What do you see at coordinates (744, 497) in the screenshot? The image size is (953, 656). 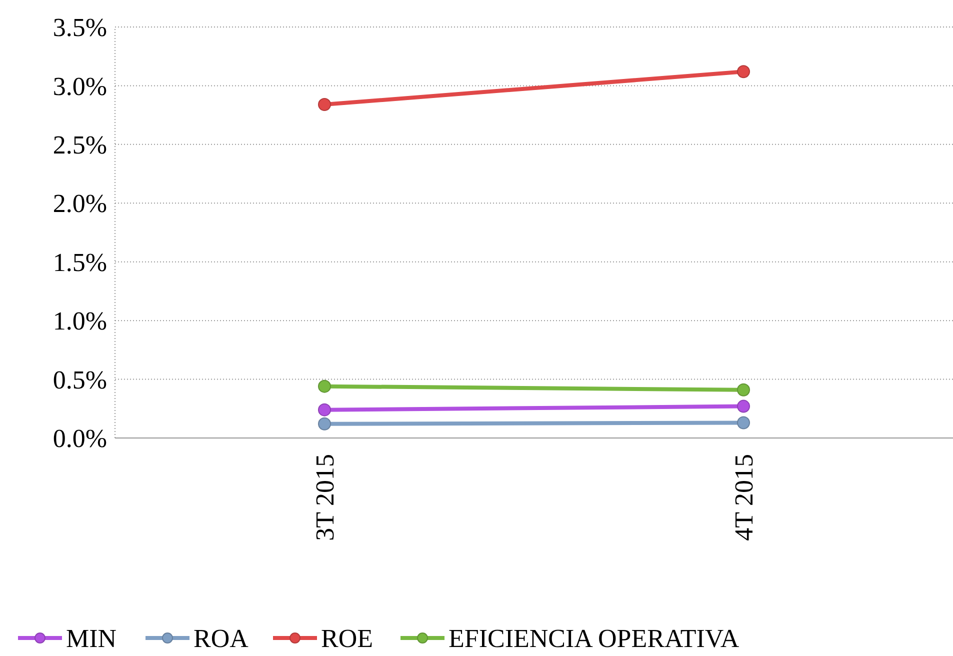 I see `x-tick-label: 4T 2015` at bounding box center [744, 497].